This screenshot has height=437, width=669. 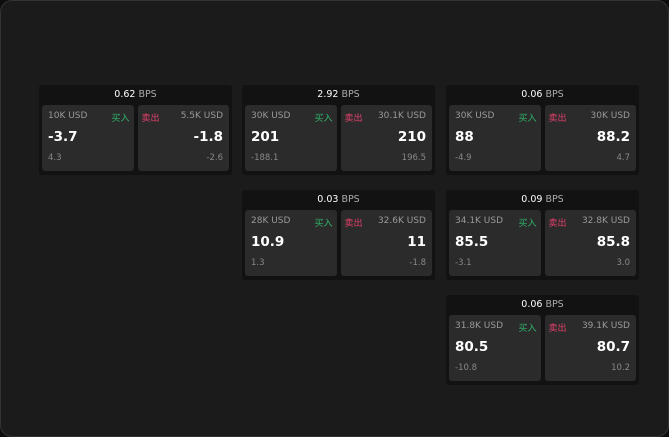 I want to click on spread-header: 0.62 BPS, so click(x=135, y=95).